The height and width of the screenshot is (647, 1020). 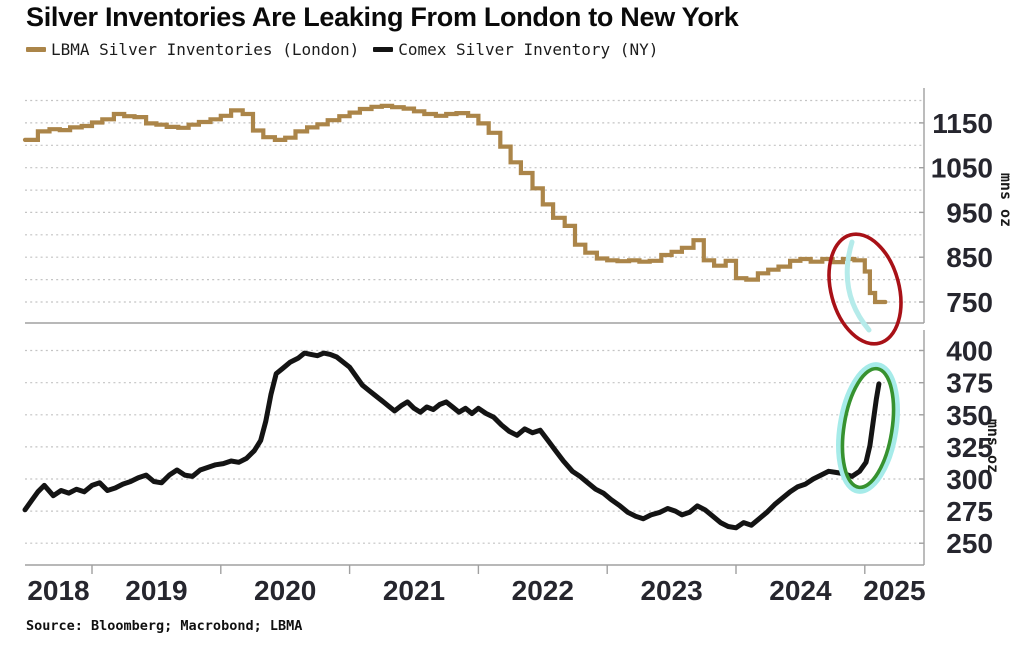 I want to click on y-tick-label: 325, so click(x=969, y=447).